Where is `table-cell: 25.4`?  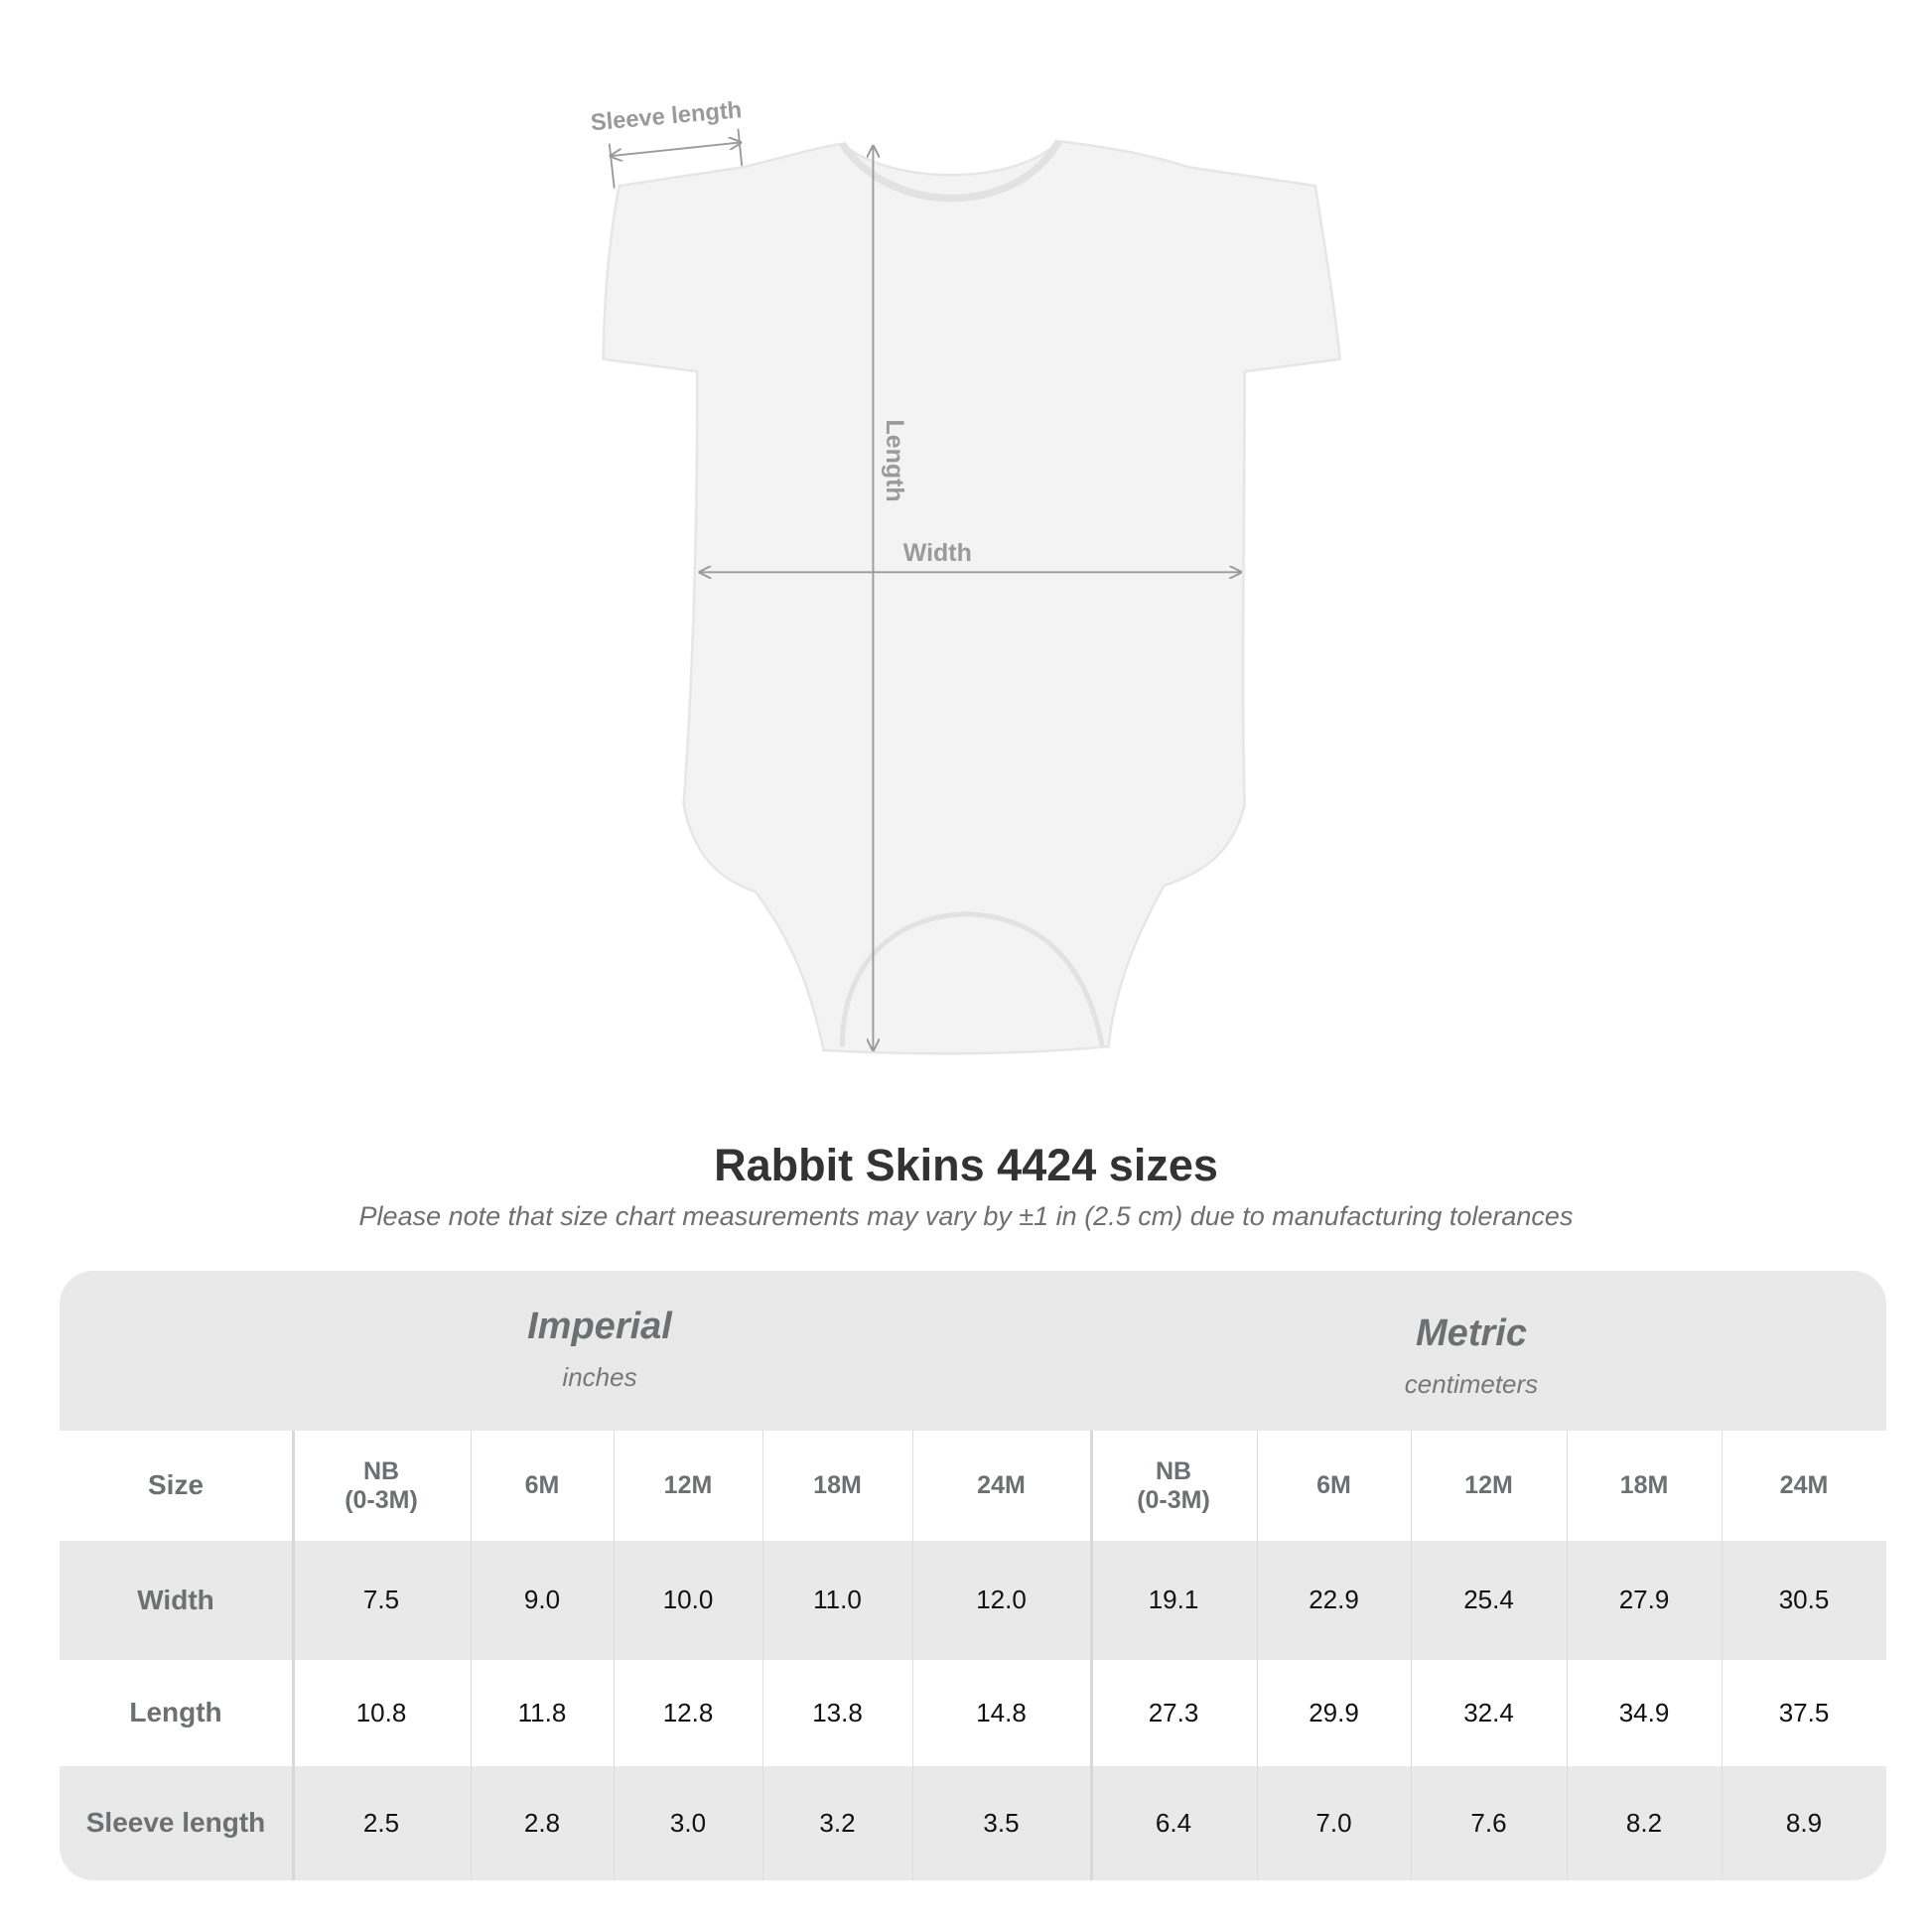
table-cell: 25.4 is located at coordinates (1488, 1600).